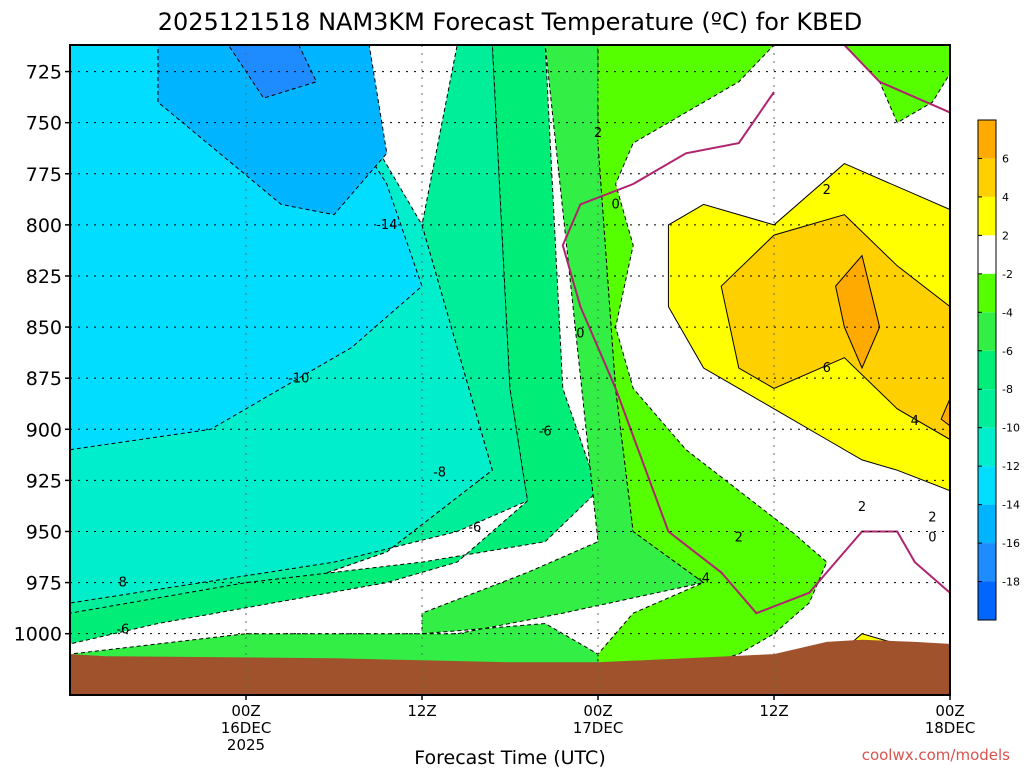 This screenshot has height=768, width=1024. What do you see at coordinates (739, 538) in the screenshot?
I see `contour-label-9: 2` at bounding box center [739, 538].